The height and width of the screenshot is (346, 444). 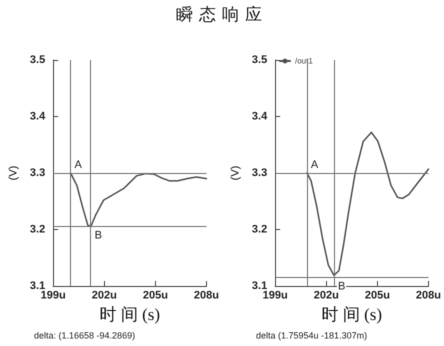 I want to click on chart-title: 瞬态响应, so click(x=222, y=15).